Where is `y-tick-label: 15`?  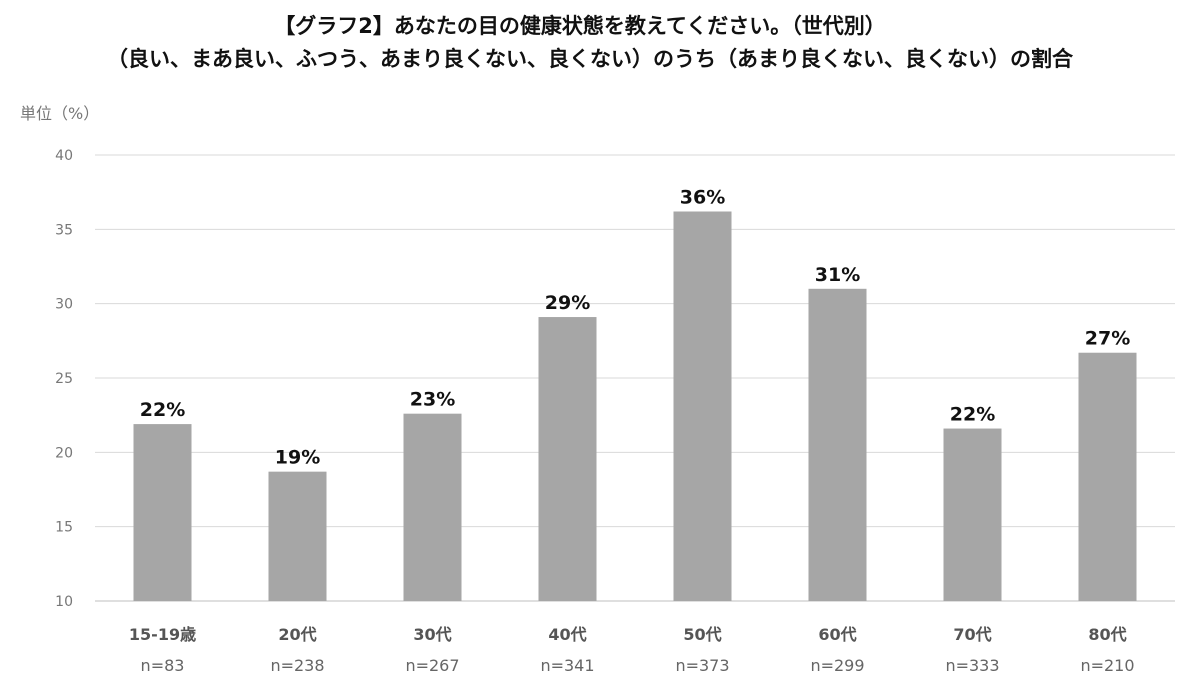 y-tick-label: 15 is located at coordinates (64, 528).